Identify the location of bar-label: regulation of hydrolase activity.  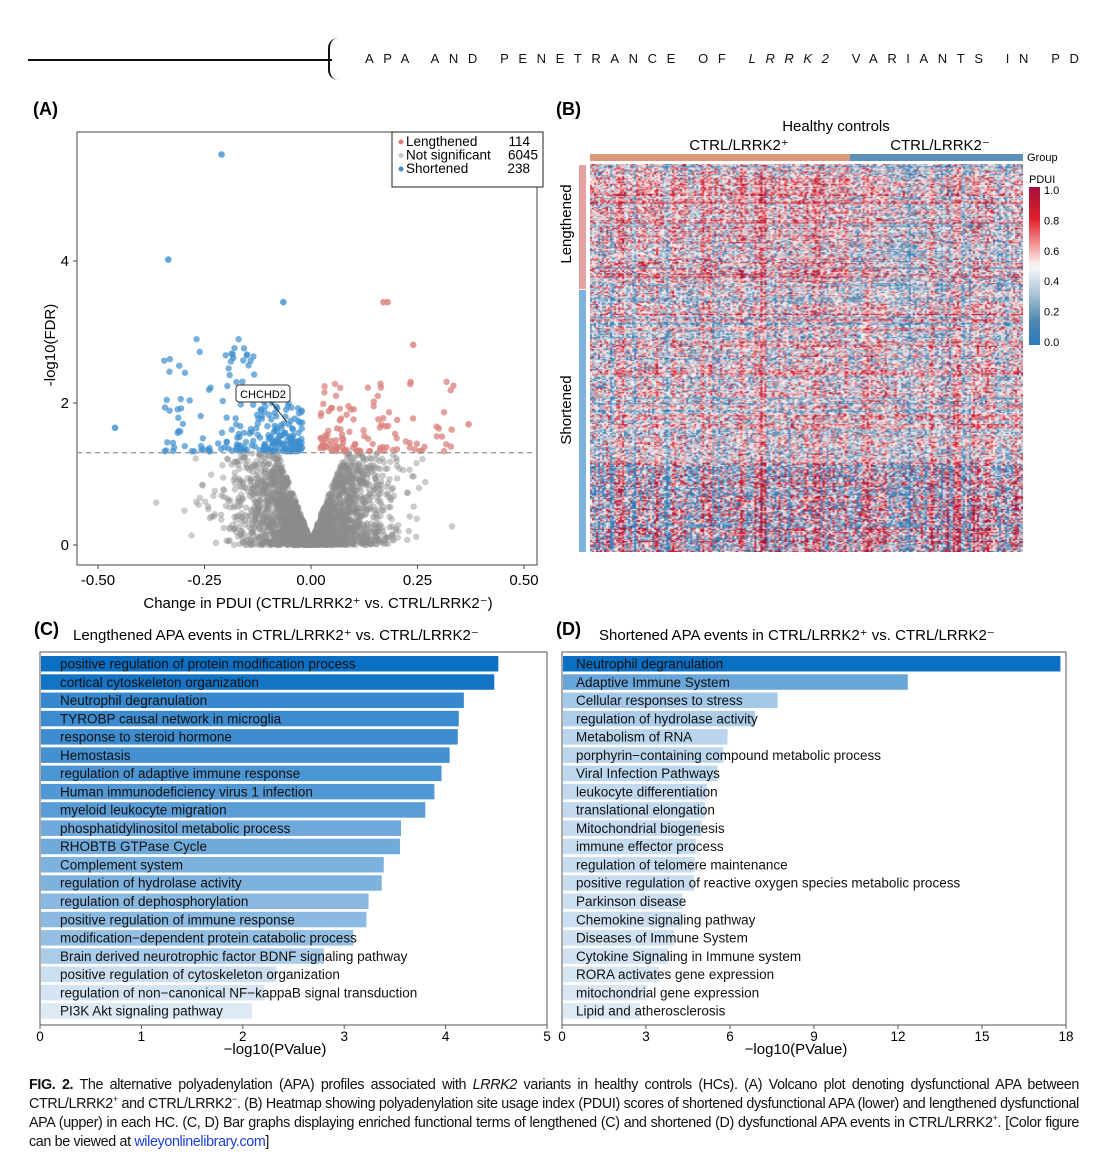
(151, 883).